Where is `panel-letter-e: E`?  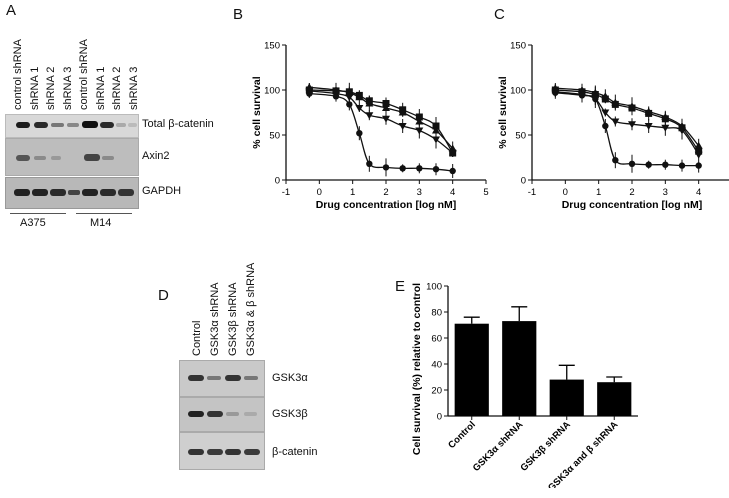 panel-letter-e: E is located at coordinates (400, 286).